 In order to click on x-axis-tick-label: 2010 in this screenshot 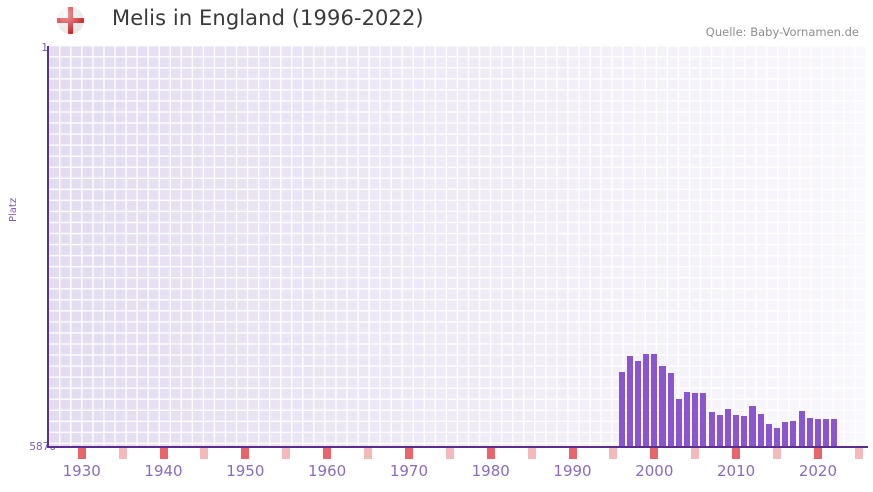, I will do `click(736, 471)`.